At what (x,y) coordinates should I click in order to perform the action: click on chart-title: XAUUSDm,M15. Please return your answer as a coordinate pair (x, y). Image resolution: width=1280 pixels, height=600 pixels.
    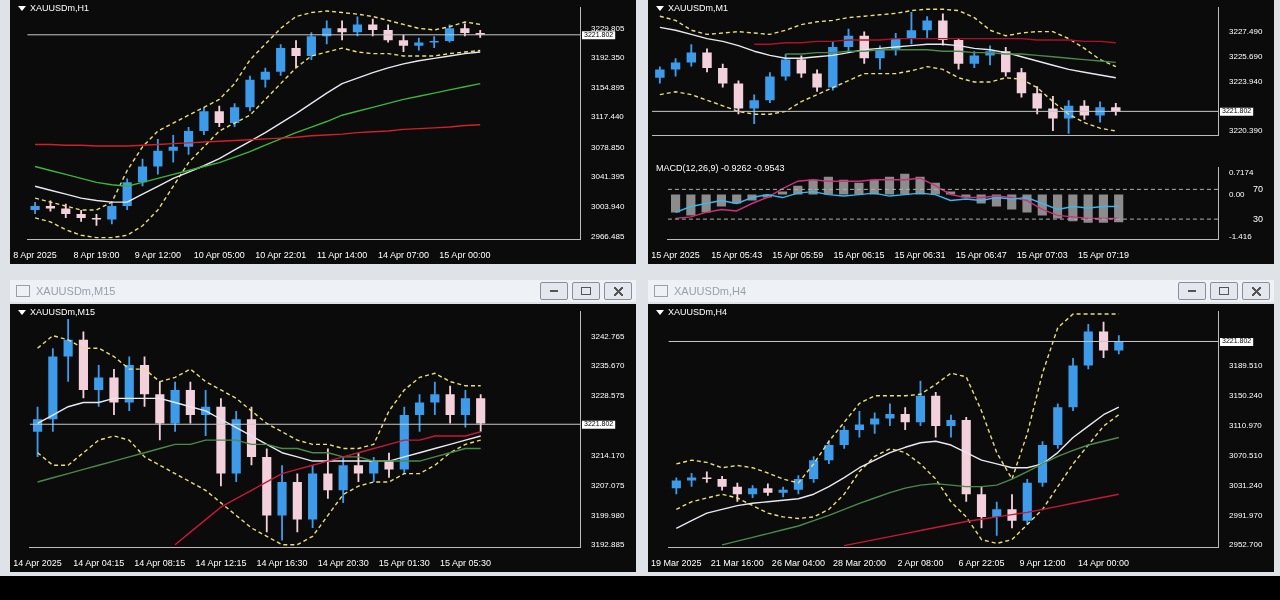
    Looking at the image, I should click on (63, 312).